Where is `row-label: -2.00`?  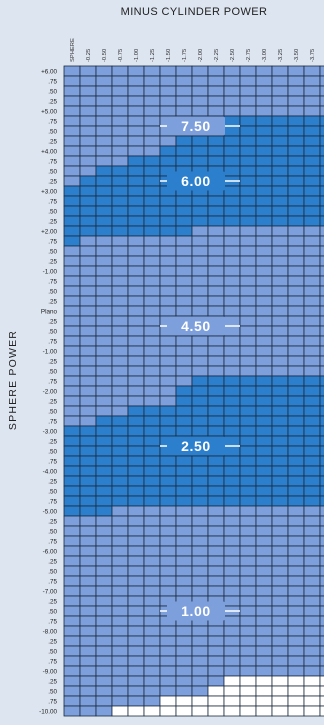 row-label: -2.00 is located at coordinates (50, 392).